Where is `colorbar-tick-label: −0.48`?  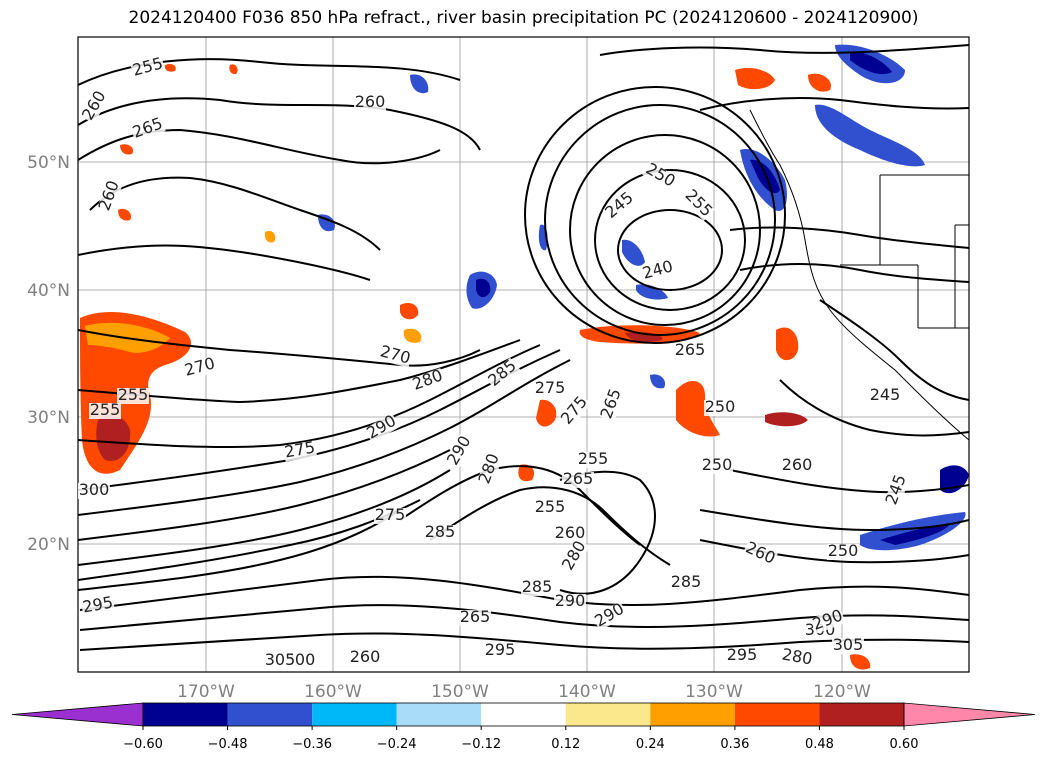 colorbar-tick-label: −0.48 is located at coordinates (228, 744).